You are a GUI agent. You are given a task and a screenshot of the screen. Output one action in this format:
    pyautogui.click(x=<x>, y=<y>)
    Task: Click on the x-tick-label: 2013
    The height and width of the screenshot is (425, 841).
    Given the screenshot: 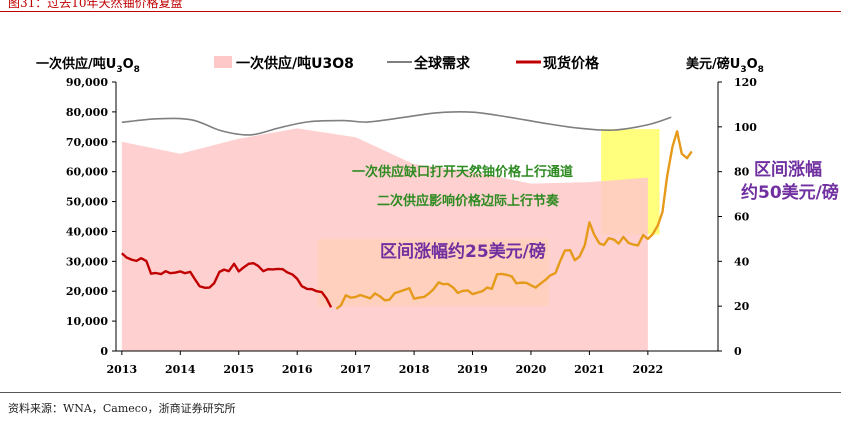 What is the action you would take?
    pyautogui.click(x=122, y=369)
    